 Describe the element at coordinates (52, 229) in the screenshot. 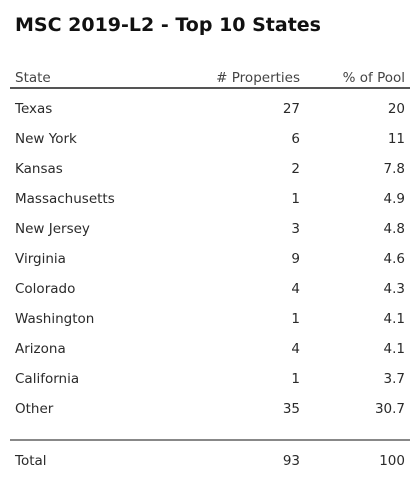

I see `state-cell: New Jersey` at that location.